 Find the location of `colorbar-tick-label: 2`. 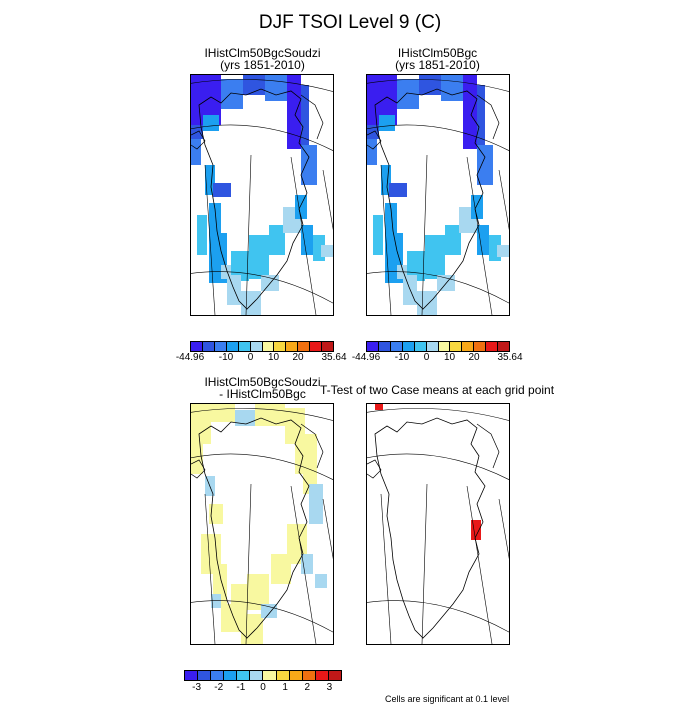

colorbar-tick-label: 2 is located at coordinates (307, 687).